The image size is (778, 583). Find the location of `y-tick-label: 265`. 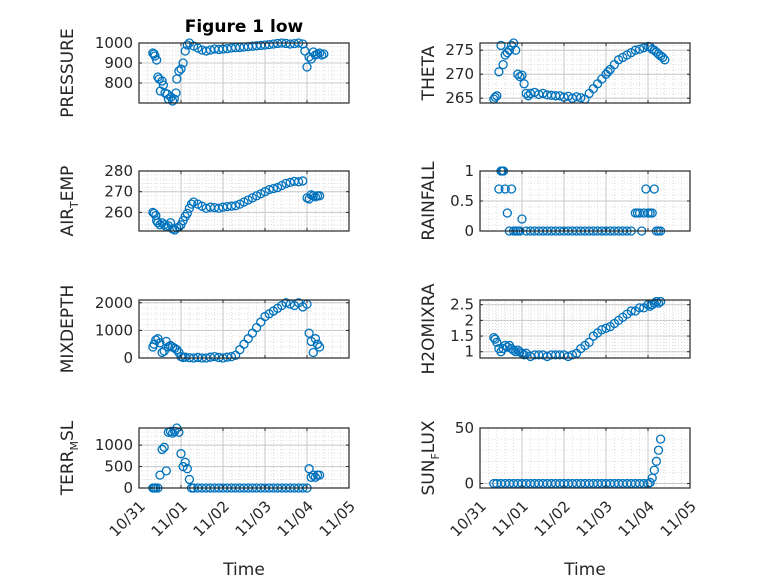

y-tick-label: 265 is located at coordinates (459, 98).